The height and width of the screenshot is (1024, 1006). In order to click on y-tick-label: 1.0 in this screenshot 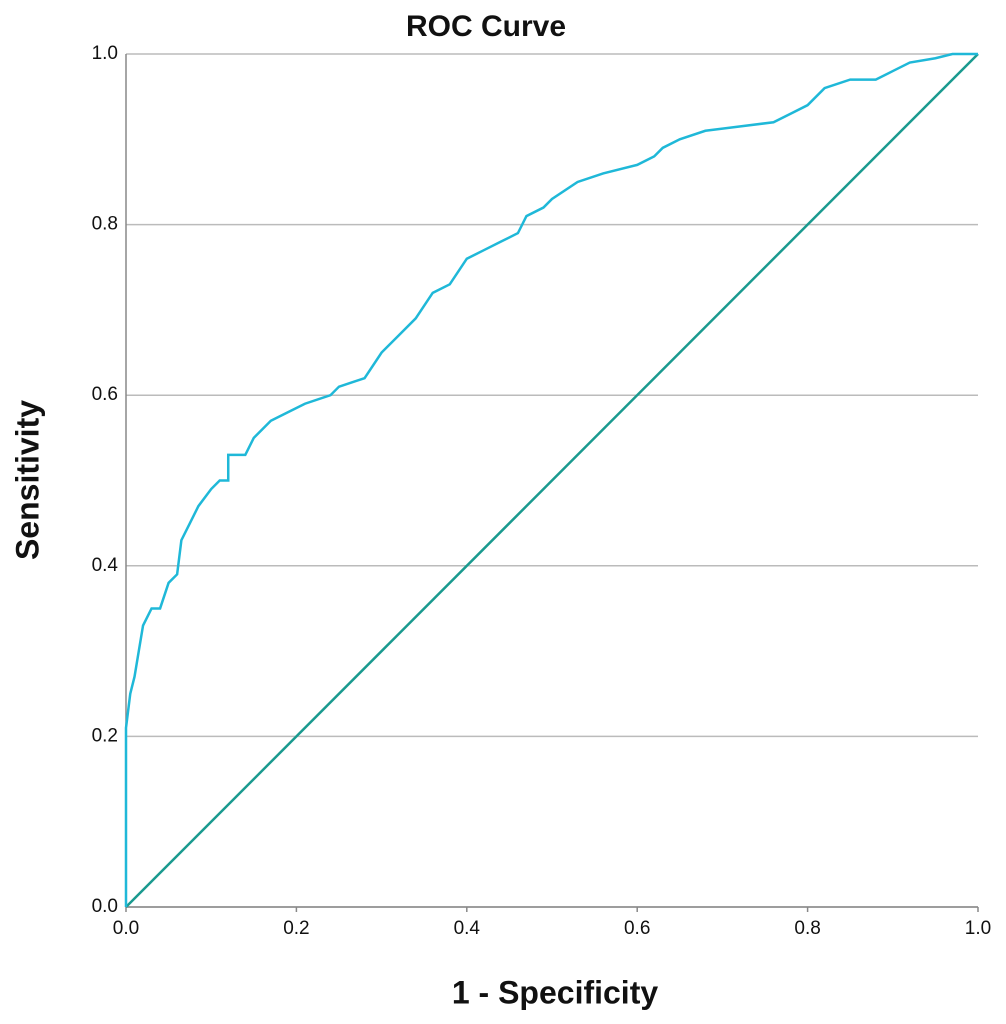, I will do `click(105, 53)`.